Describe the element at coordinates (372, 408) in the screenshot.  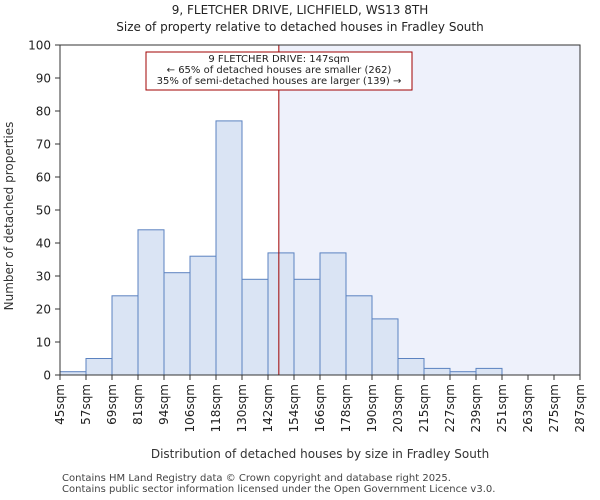
I see `x-tick-label: 190sqm` at that location.